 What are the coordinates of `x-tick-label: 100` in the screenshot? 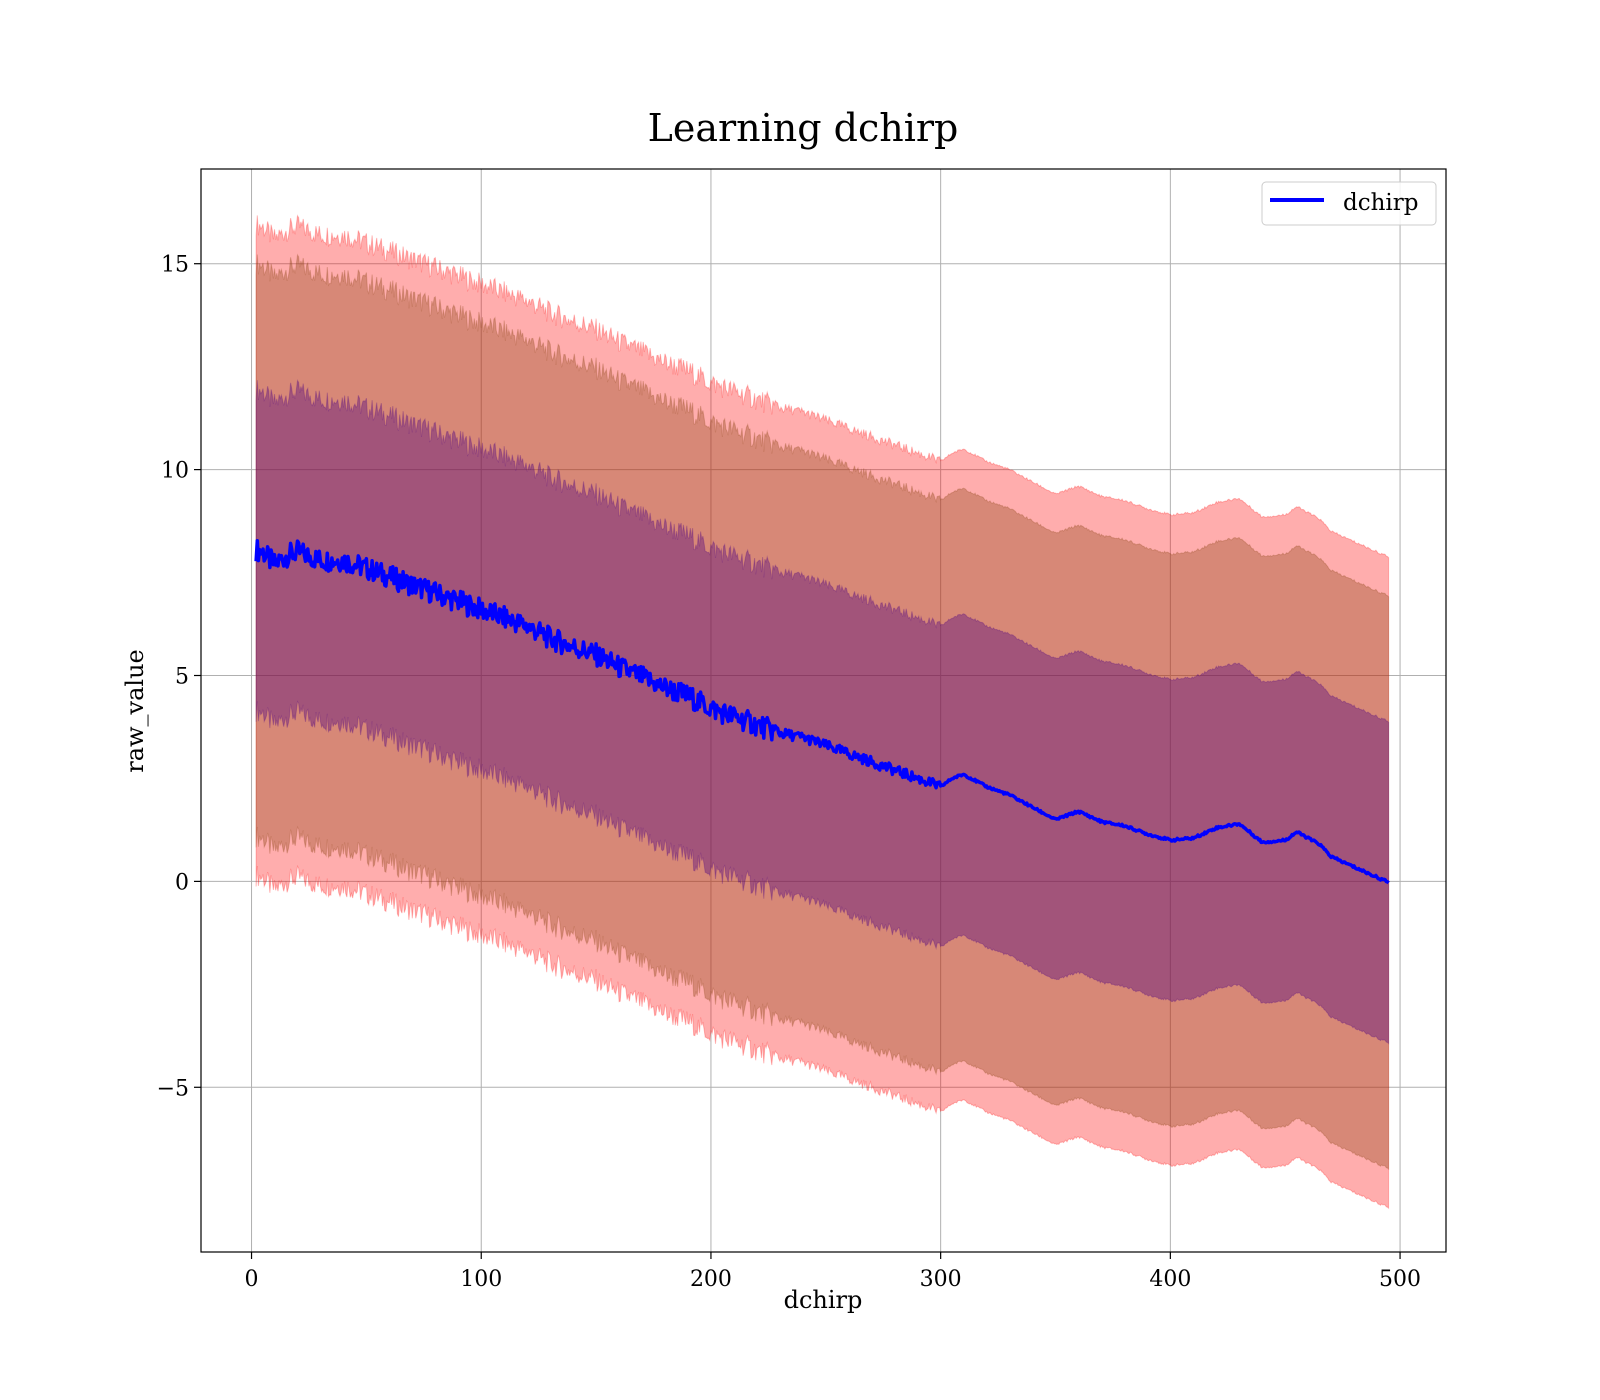 It's located at (481, 1279).